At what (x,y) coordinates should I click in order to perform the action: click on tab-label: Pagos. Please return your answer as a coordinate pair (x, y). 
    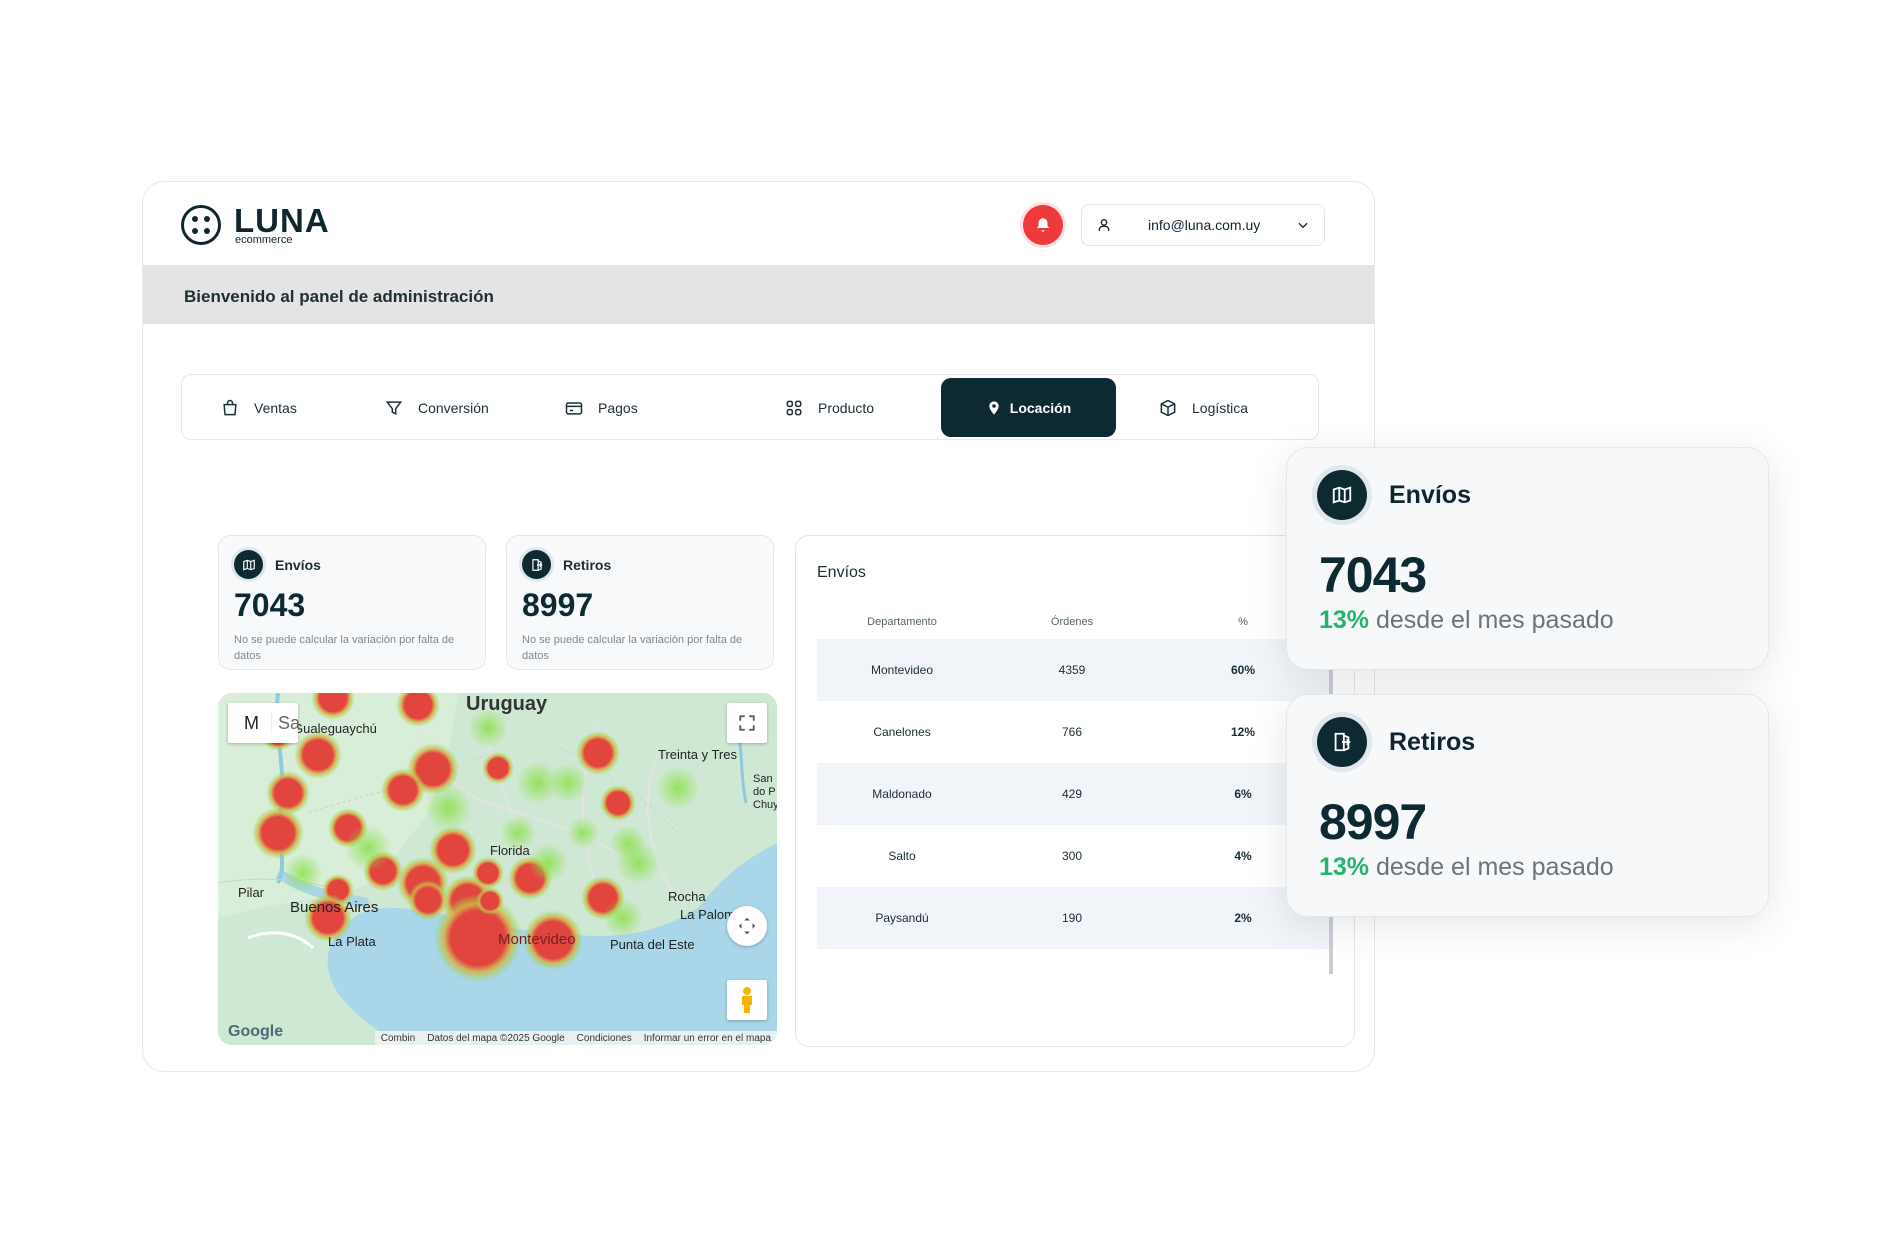
    Looking at the image, I should click on (618, 407).